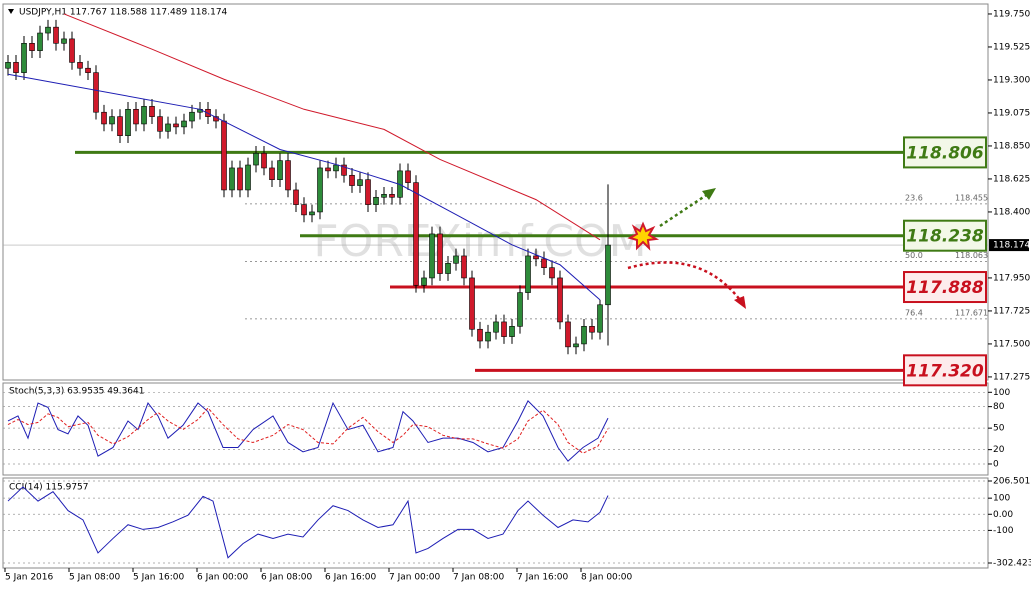 This screenshot has height=589, width=1031. Describe the element at coordinates (95, 578) in the screenshot. I see `x-tick-label: 5 Jan 08:00` at that location.